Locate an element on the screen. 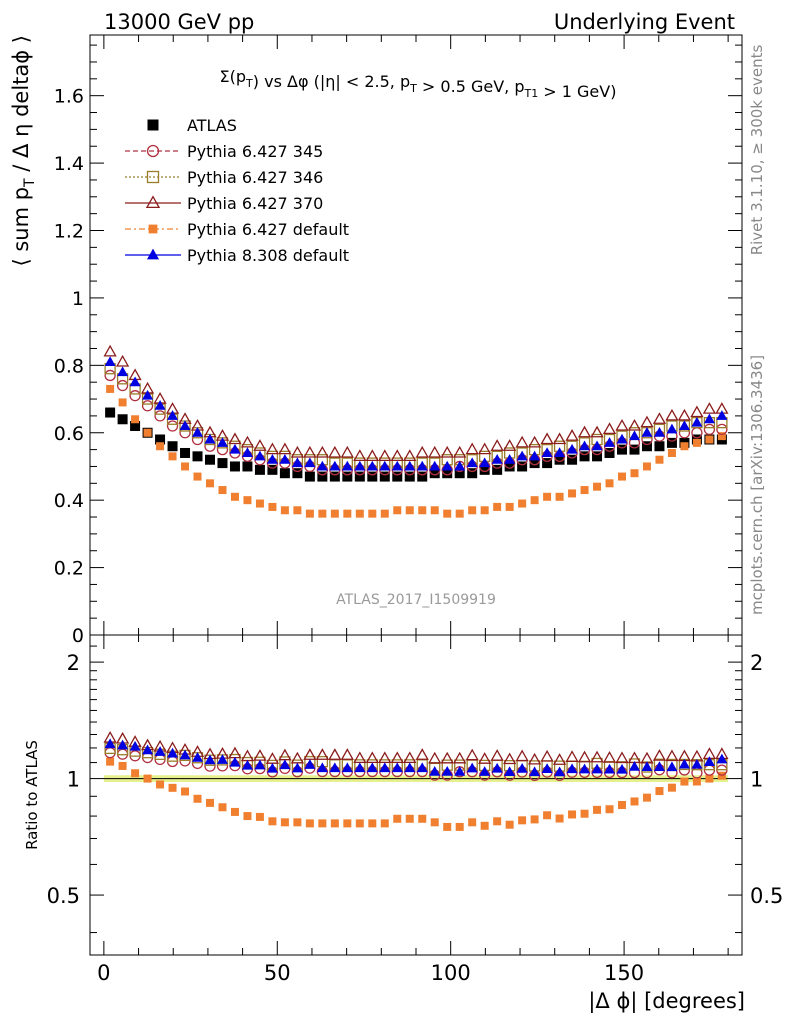  ratio-ytick-label-left: 0.5 is located at coordinates (63, 896).